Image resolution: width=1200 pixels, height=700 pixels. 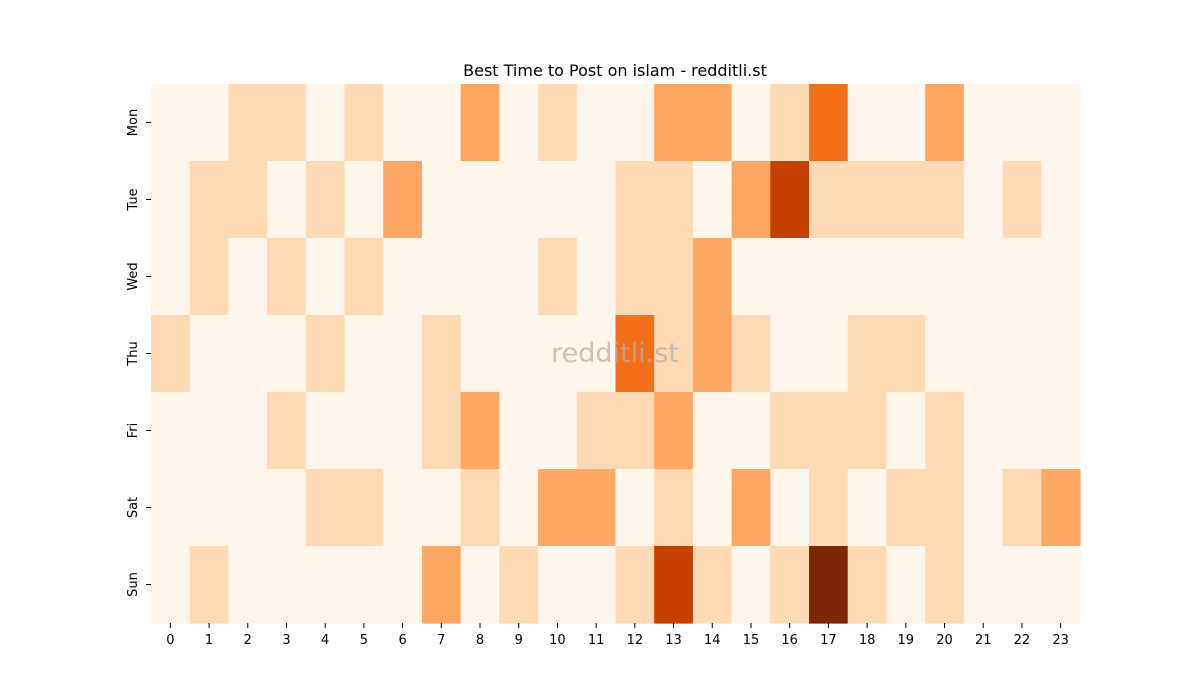 I want to click on x-tick-label: 23, so click(x=1060, y=640).